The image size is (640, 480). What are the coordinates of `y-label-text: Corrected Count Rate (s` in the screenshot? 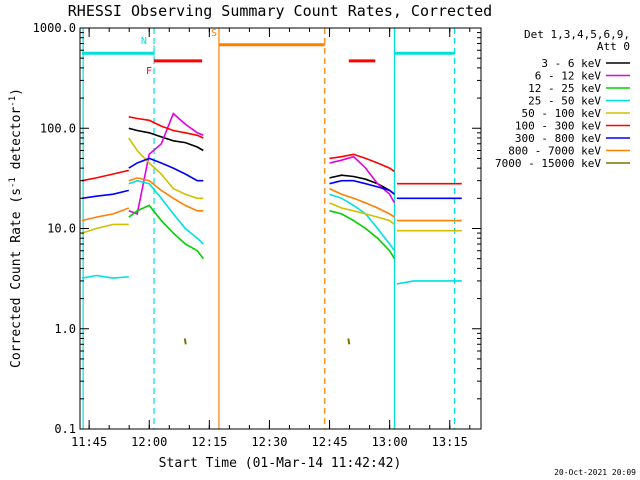 It's located at (16, 278).